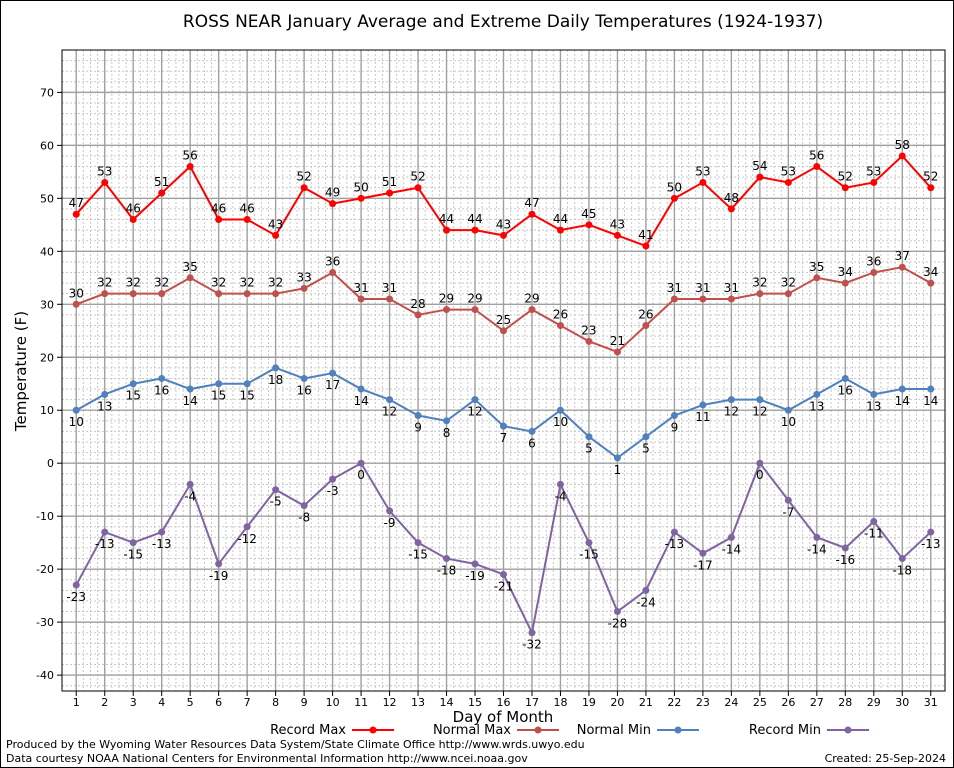  What do you see at coordinates (47, 357) in the screenshot?
I see `y-tick-label: 20` at bounding box center [47, 357].